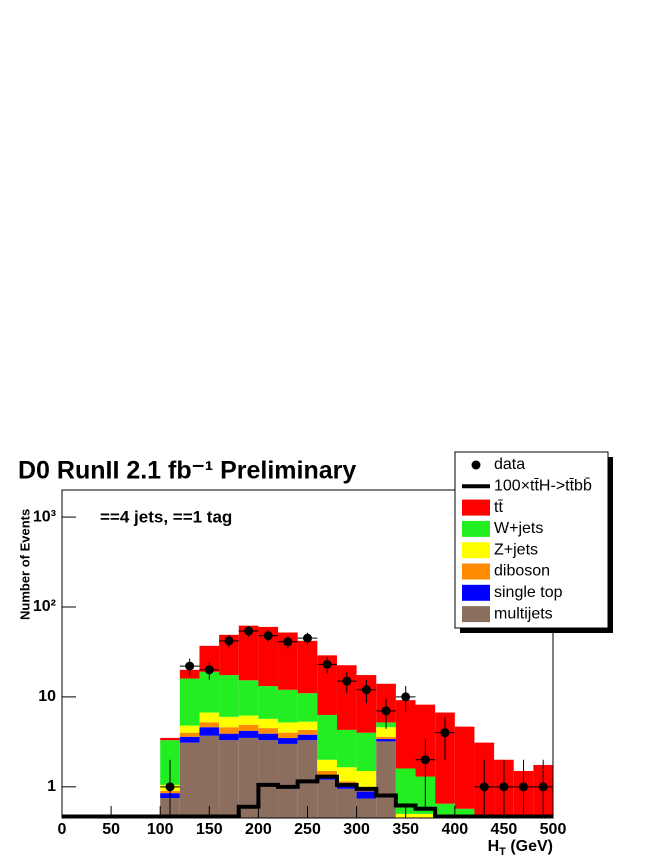  What do you see at coordinates (405, 829) in the screenshot?
I see `x-tick-label: 350` at bounding box center [405, 829].